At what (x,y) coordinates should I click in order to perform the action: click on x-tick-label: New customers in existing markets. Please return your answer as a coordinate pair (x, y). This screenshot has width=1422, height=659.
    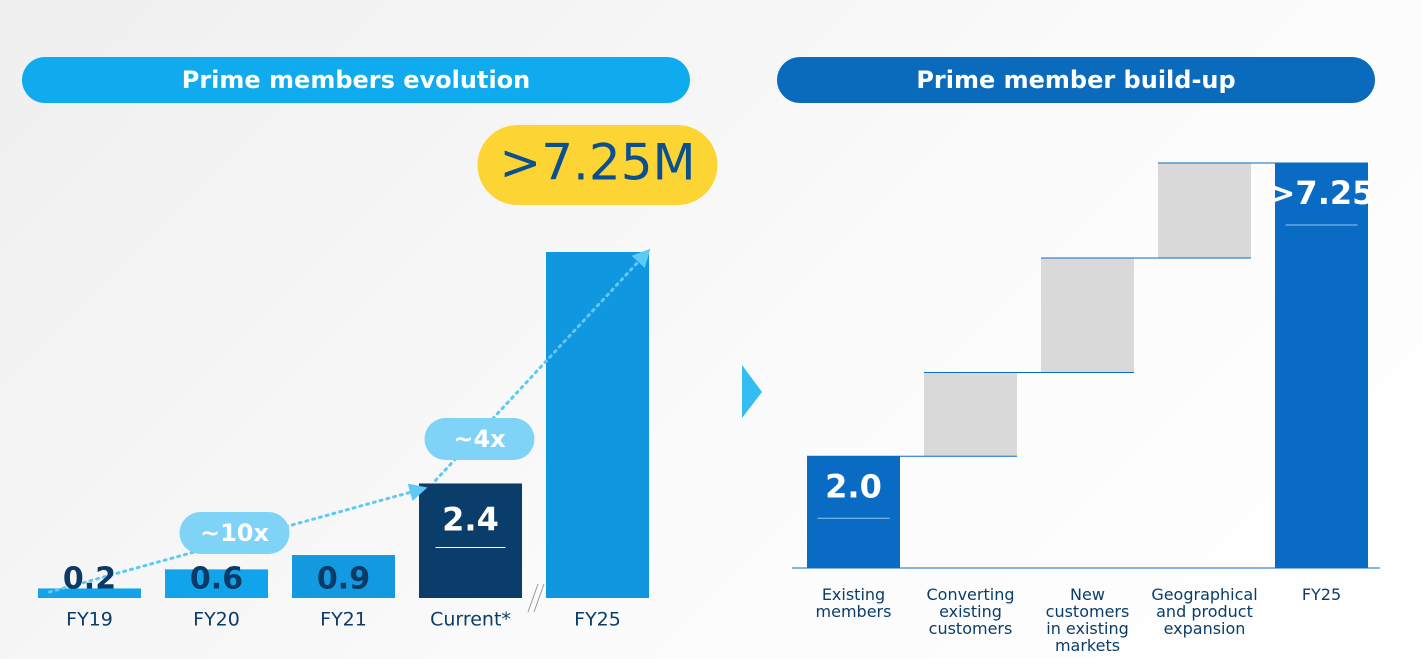
    Looking at the image, I should click on (1087, 620).